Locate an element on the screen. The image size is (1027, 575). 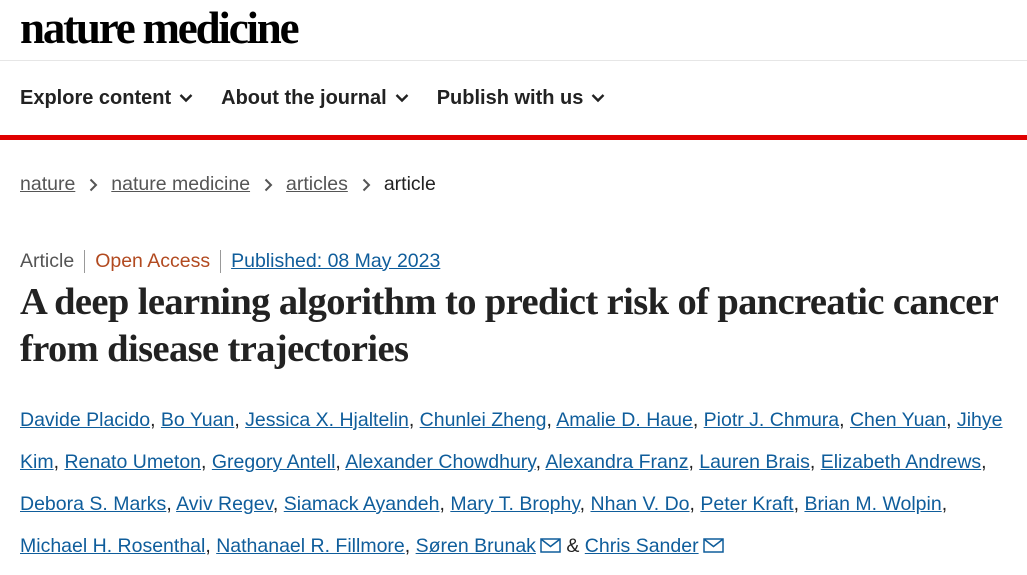
author-link: Chris Sander is located at coordinates (641, 546).